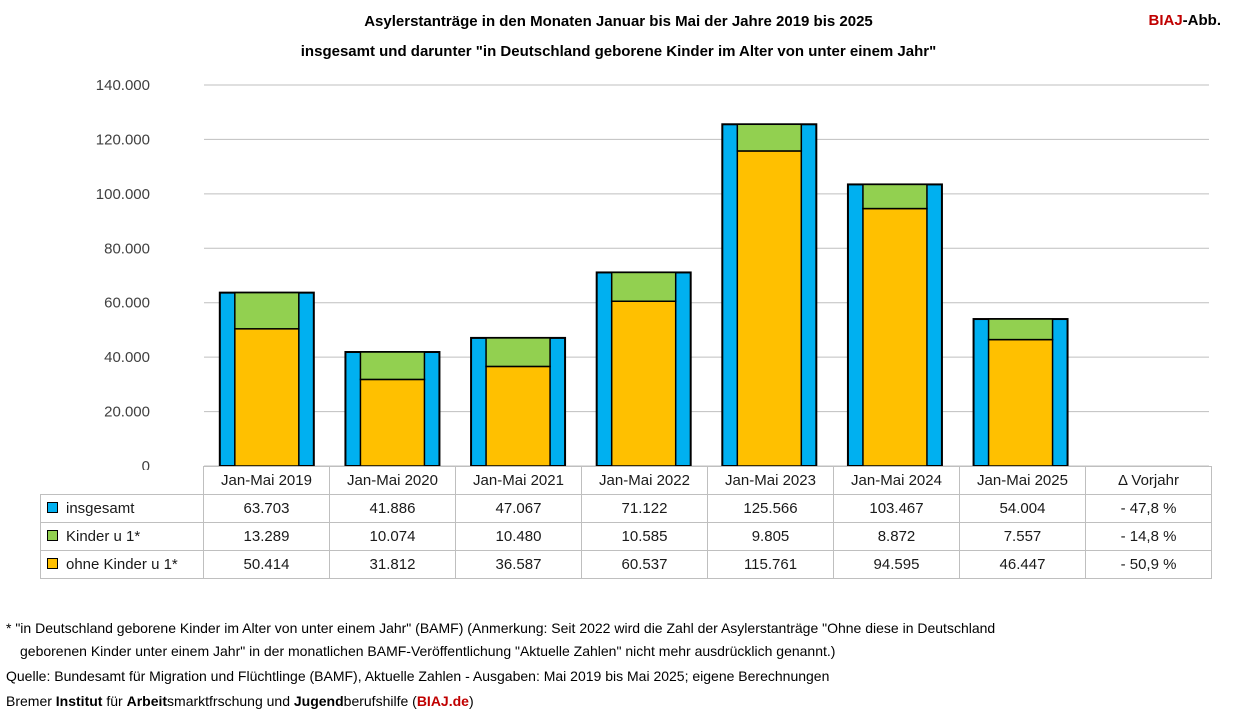 The height and width of the screenshot is (724, 1237). I want to click on publisher-part: Arbeit, so click(147, 701).